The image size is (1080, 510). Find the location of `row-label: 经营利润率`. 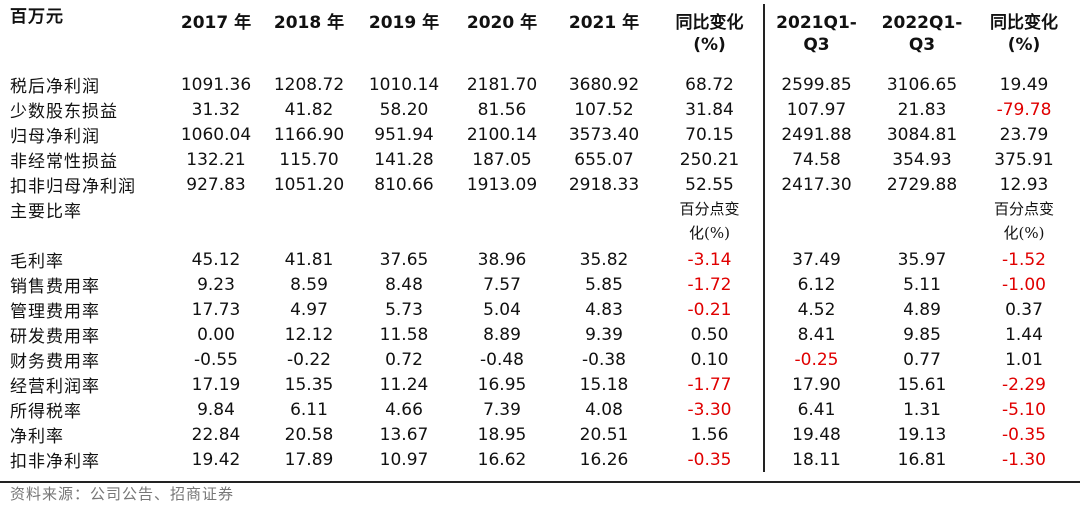

row-label: 经营利润率 is located at coordinates (55, 387).